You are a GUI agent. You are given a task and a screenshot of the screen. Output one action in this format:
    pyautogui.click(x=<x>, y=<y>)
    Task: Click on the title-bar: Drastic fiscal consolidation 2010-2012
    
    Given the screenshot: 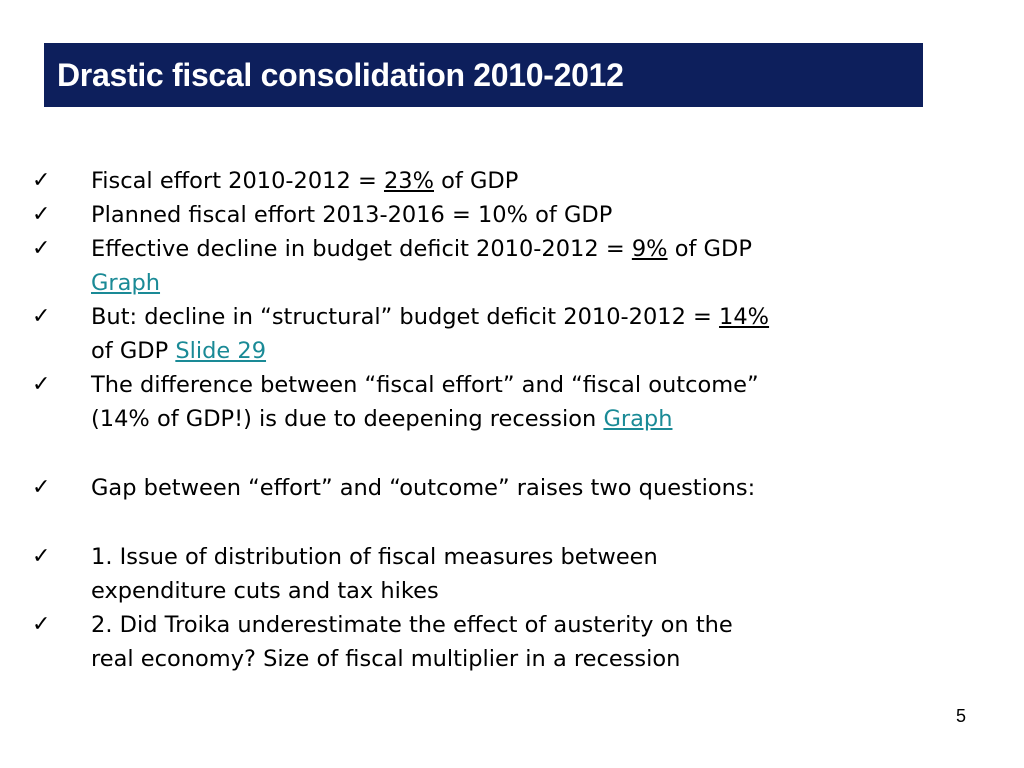 What is the action you would take?
    pyautogui.click(x=483, y=75)
    